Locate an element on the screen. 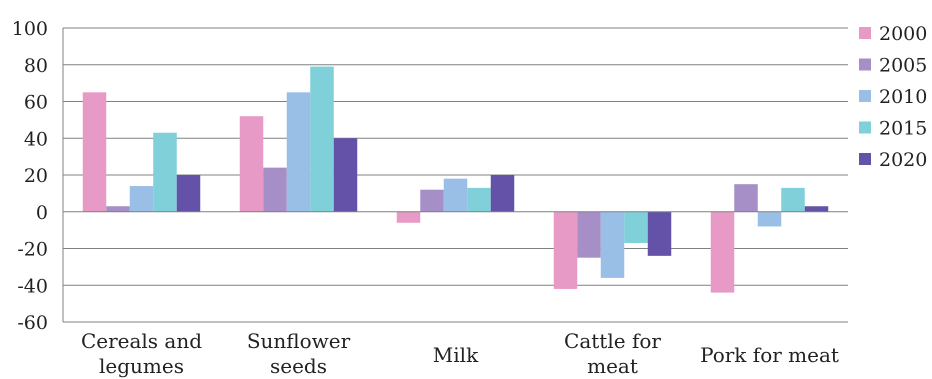 The width and height of the screenshot is (932, 379). category-label: Milk is located at coordinates (456, 355).